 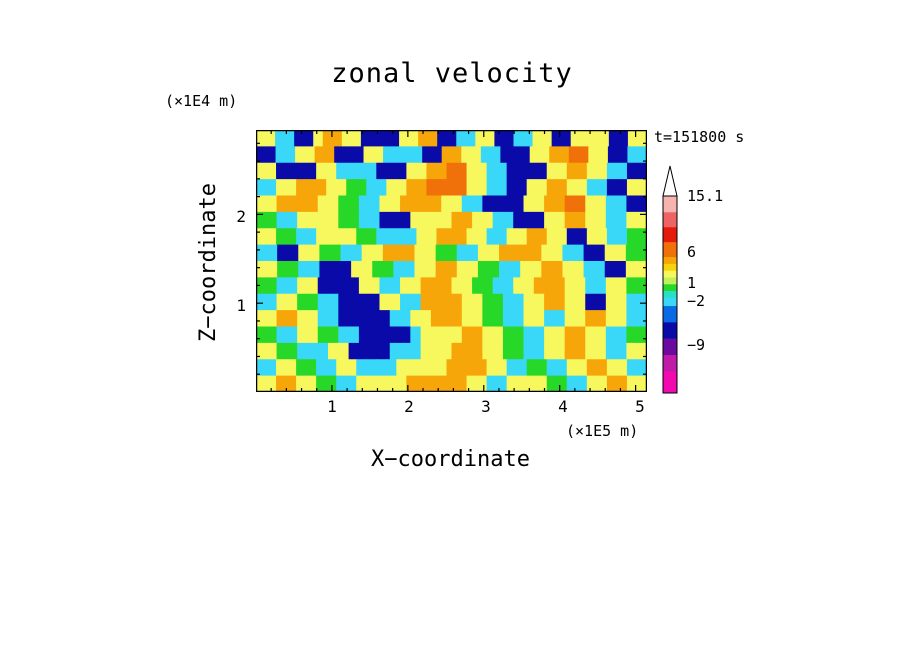 What do you see at coordinates (696, 345) in the screenshot?
I see `colorbar-label: −9` at bounding box center [696, 345].